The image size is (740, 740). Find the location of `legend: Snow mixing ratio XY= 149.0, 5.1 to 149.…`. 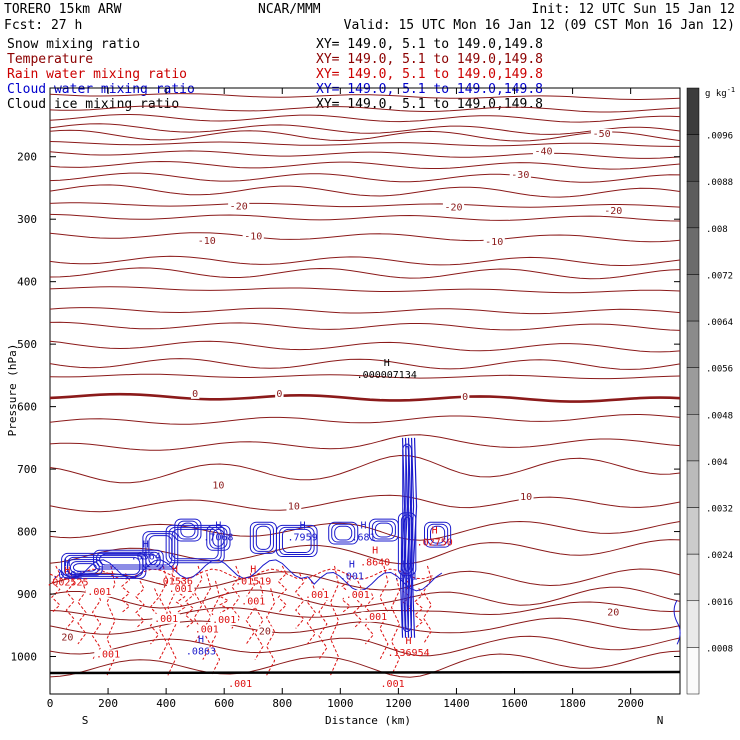

legend: Snow mixing ratio XY= 149.0, 5.1 to 149.… is located at coordinates (275, 74).